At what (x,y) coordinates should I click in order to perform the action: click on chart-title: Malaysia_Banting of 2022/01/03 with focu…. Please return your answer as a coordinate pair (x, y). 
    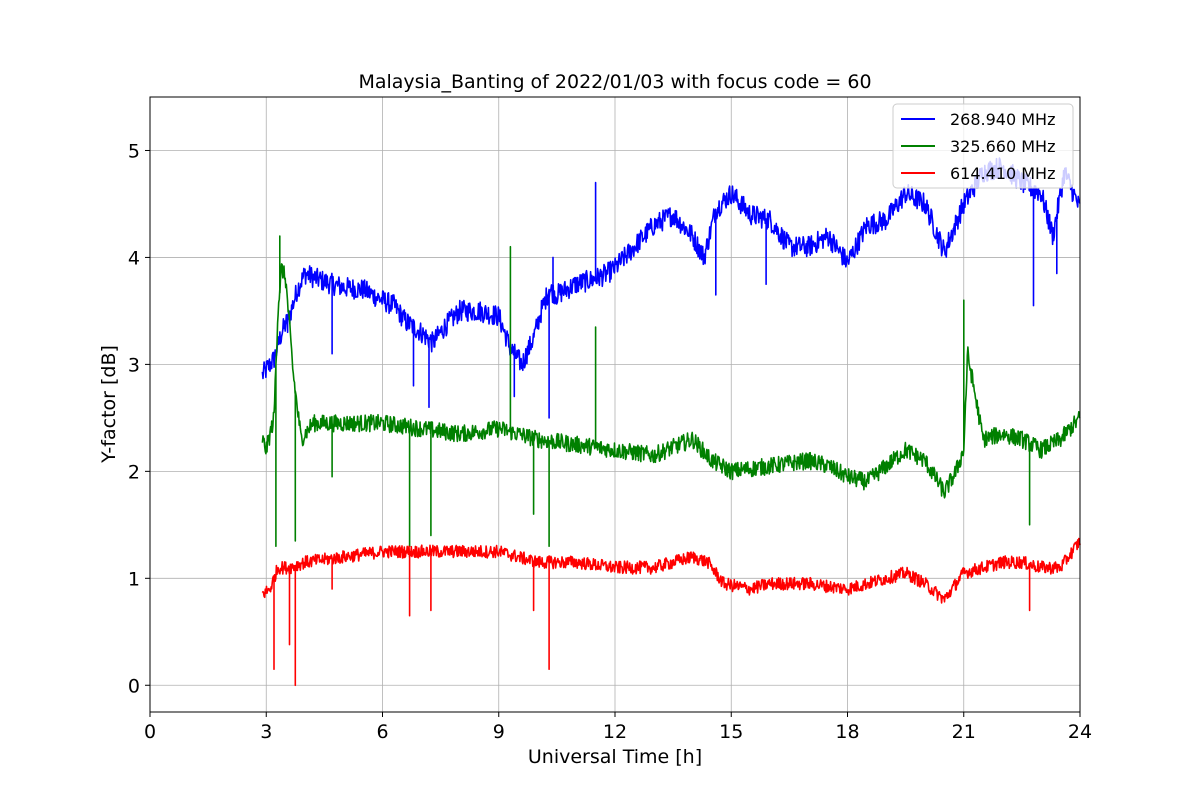
    Looking at the image, I should click on (614, 82).